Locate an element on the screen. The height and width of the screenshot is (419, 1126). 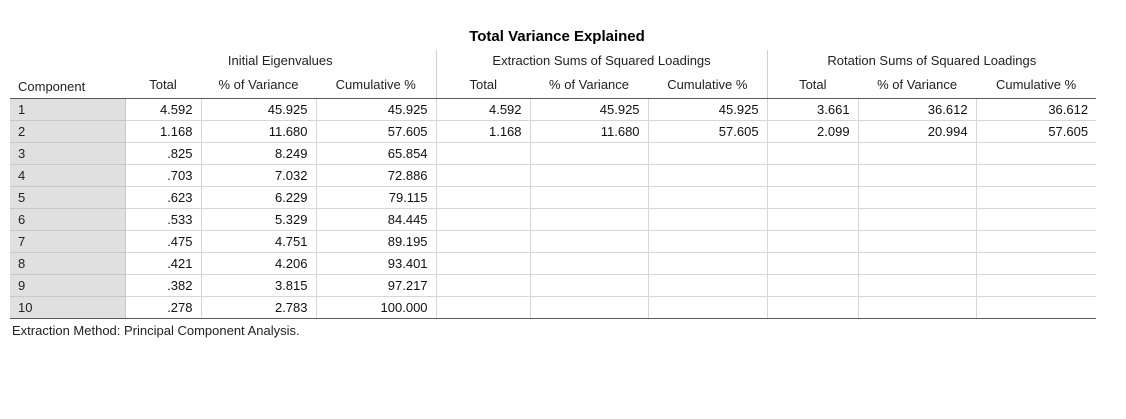
column-header-extraction-total: Total is located at coordinates (483, 85).